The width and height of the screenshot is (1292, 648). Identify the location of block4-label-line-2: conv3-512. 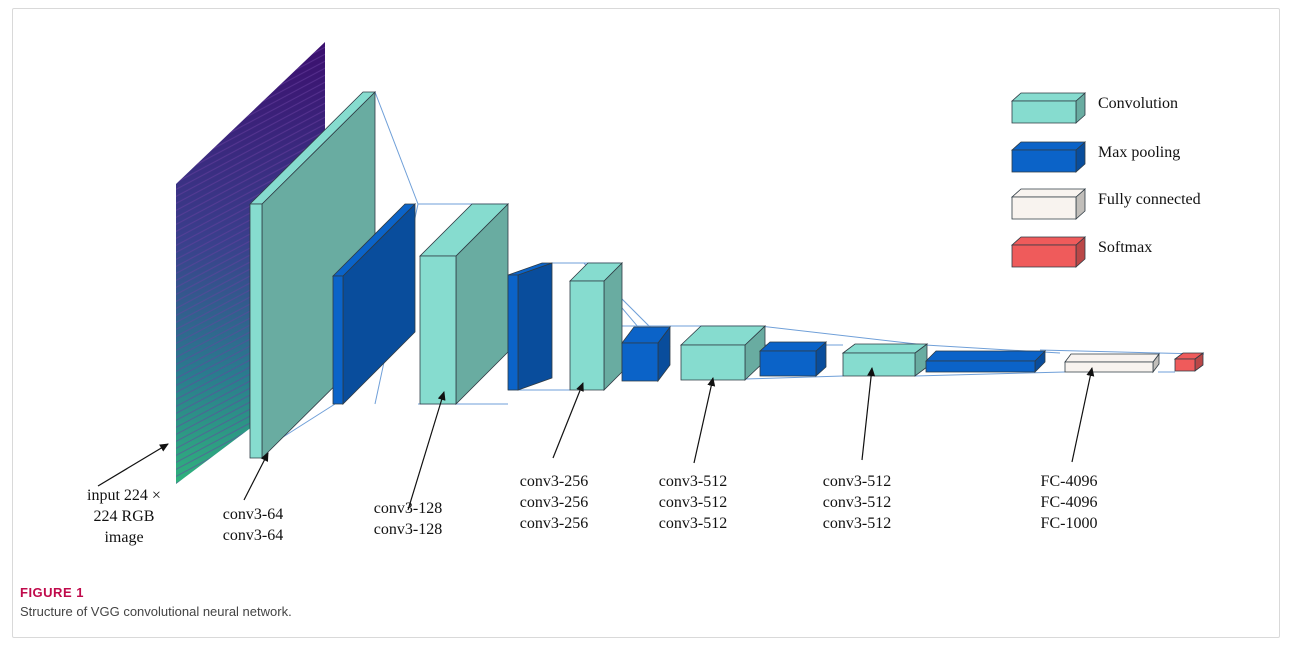
(693, 502).